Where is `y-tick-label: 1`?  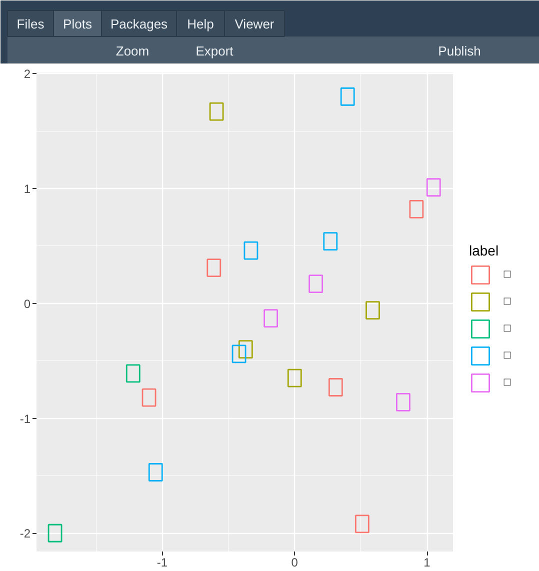 y-tick-label: 1 is located at coordinates (27, 189).